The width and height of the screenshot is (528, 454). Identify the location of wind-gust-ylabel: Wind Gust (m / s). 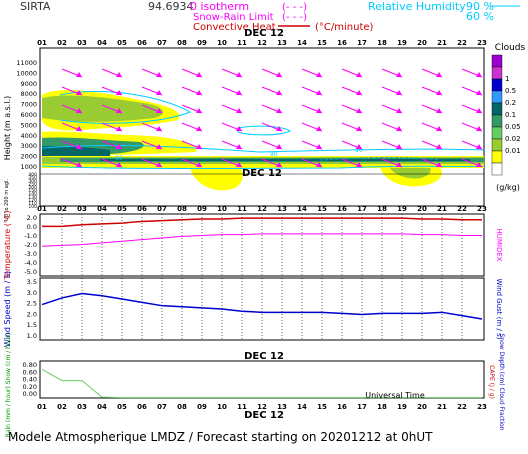
(499, 308).